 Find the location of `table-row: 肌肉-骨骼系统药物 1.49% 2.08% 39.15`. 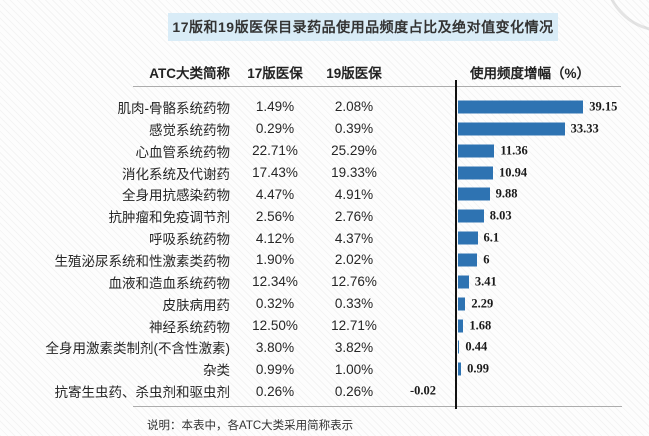

table-row: 肌肉-骨骼系统药物 1.49% 2.08% 39.15 is located at coordinates (324, 107).